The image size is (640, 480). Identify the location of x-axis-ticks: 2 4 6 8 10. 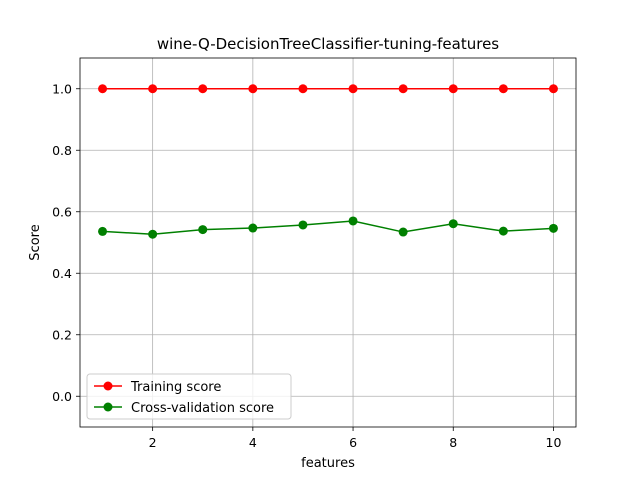
(355, 438).